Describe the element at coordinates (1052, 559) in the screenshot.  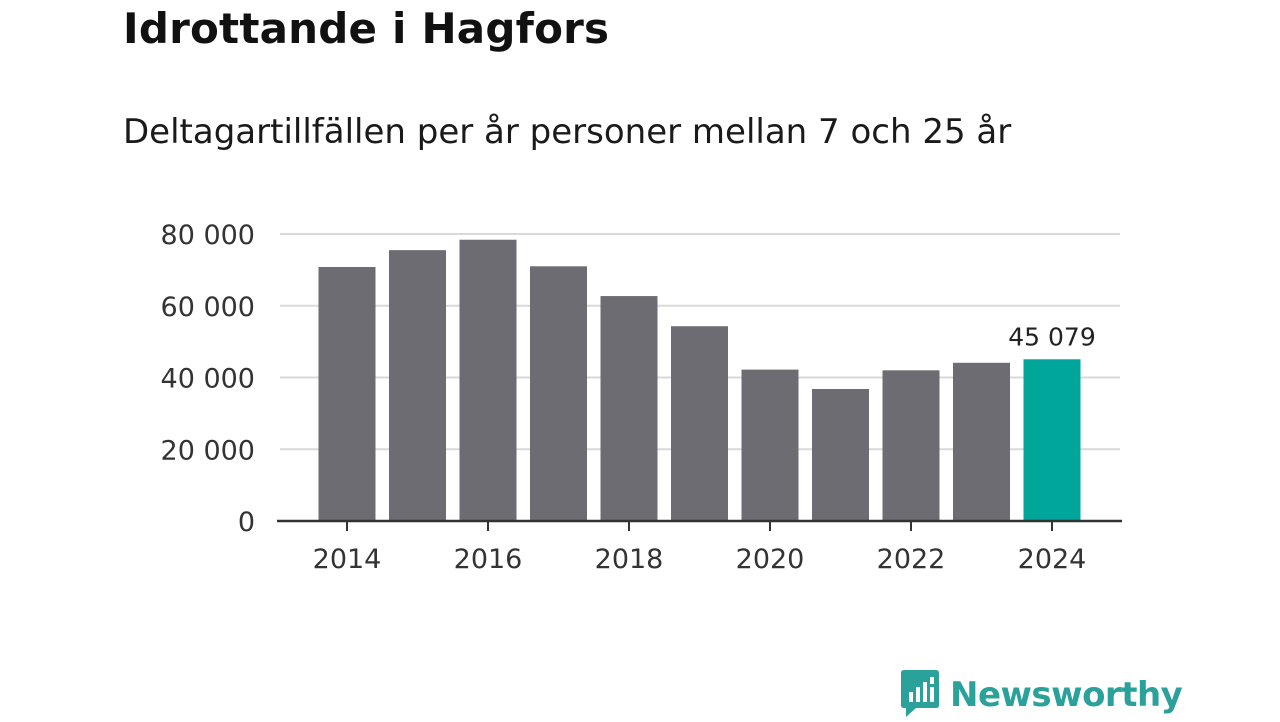
I see `x-tick-label: 2024` at that location.